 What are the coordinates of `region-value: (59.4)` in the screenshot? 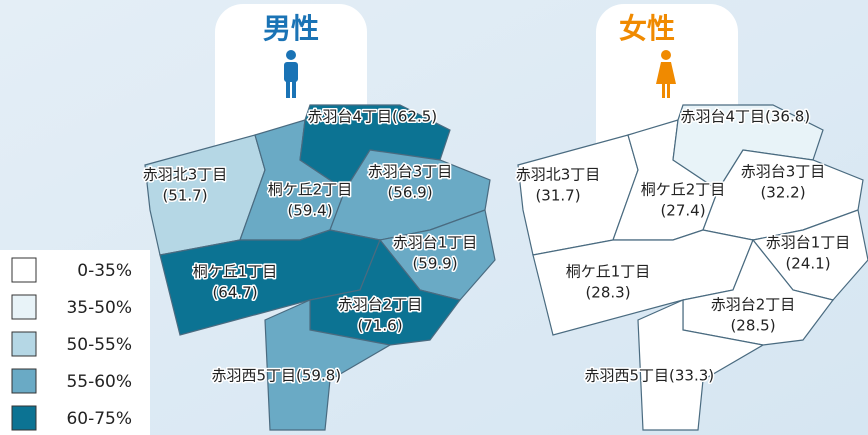 It's located at (309, 211).